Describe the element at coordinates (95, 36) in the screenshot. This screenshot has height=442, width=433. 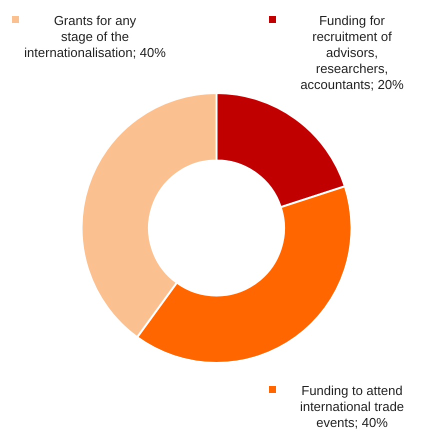
I see `slice-label: Grants for any stage of the internationalisation; 40%` at that location.